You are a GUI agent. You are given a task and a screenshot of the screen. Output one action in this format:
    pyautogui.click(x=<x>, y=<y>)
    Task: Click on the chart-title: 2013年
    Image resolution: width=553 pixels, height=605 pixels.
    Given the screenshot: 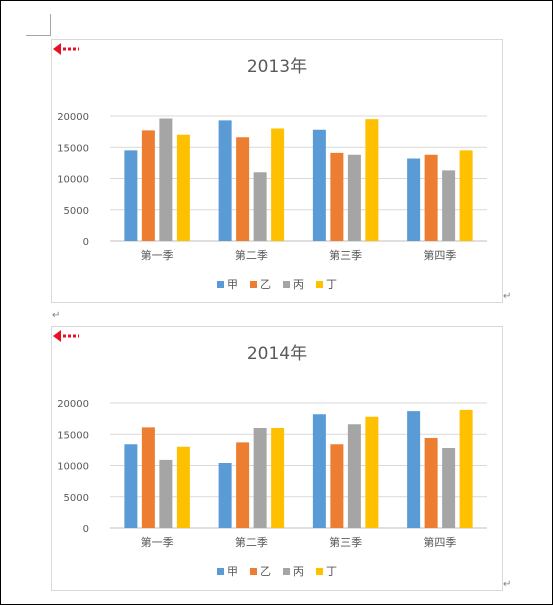 What is the action you would take?
    pyautogui.click(x=277, y=67)
    